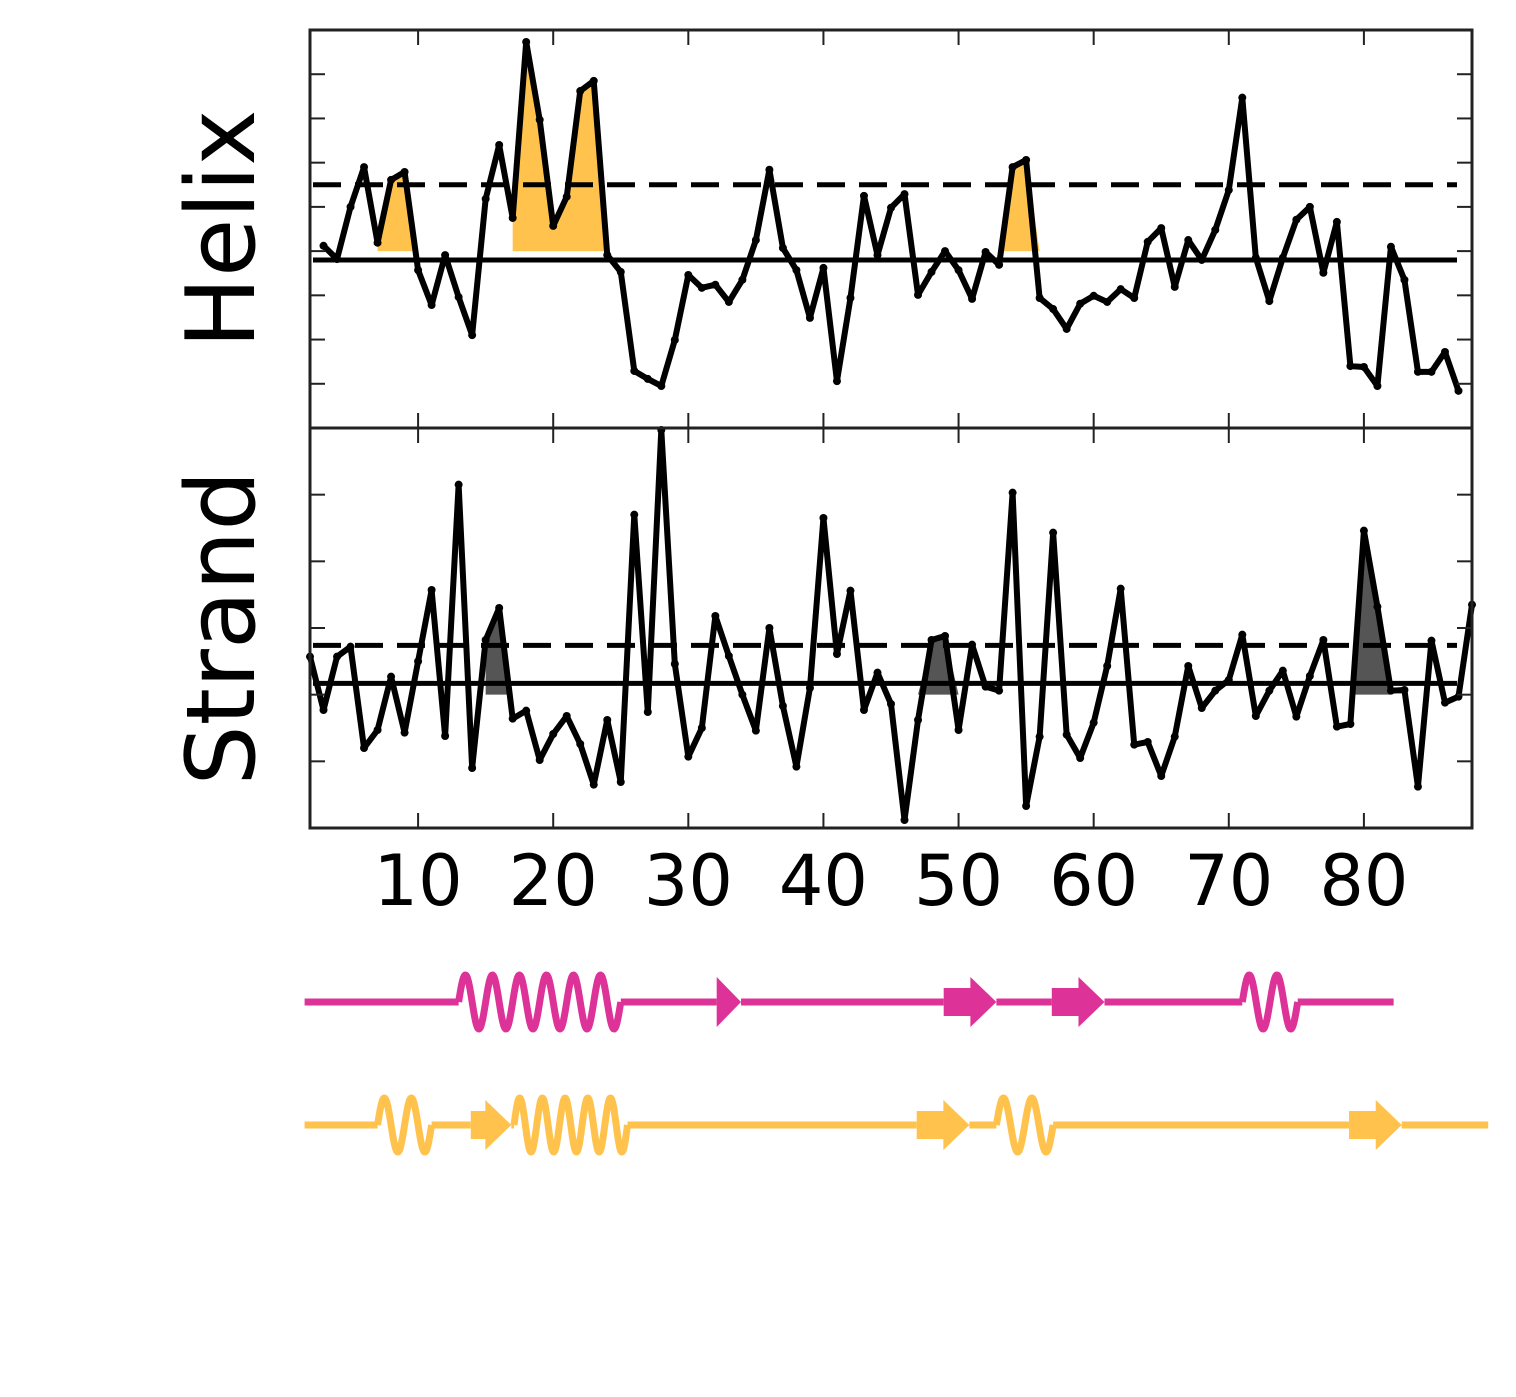 The height and width of the screenshot is (1397, 1516). I want to click on x-tick-label: 80, so click(1363, 881).